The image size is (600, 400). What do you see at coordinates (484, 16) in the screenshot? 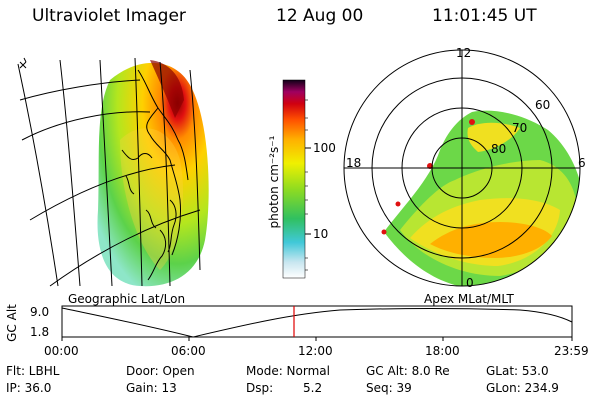
I see `header-time: 11:01:45 UT` at bounding box center [484, 16].